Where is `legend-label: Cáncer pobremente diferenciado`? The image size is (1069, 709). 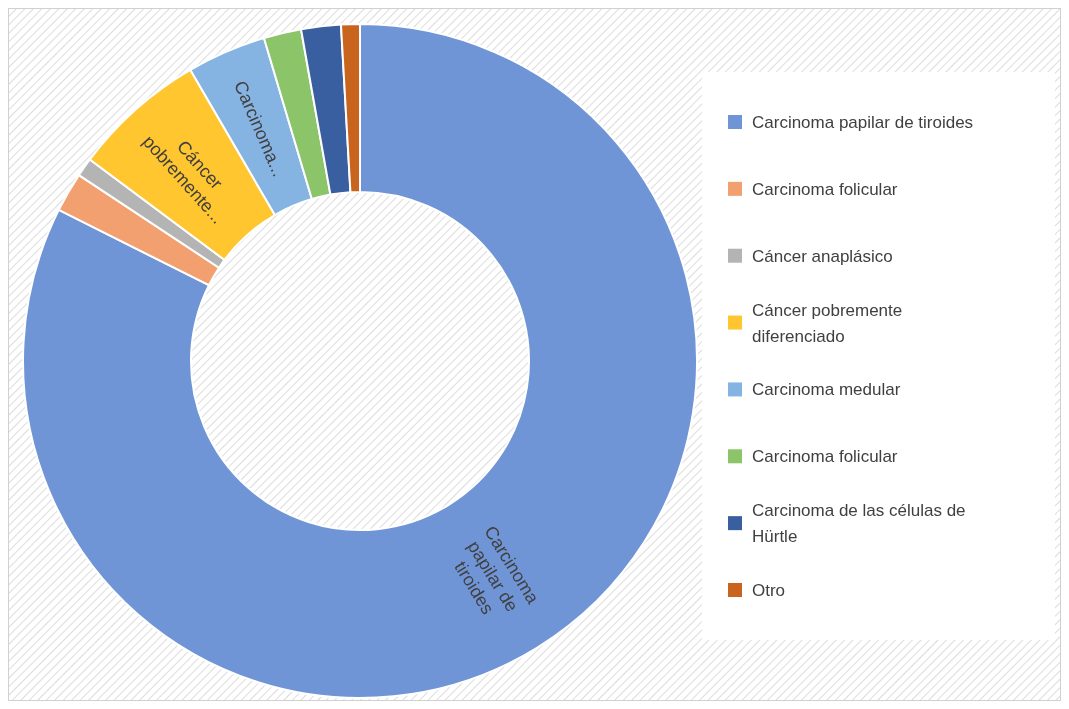
legend-label: Cáncer pobremente diferenciado is located at coordinates (827, 323).